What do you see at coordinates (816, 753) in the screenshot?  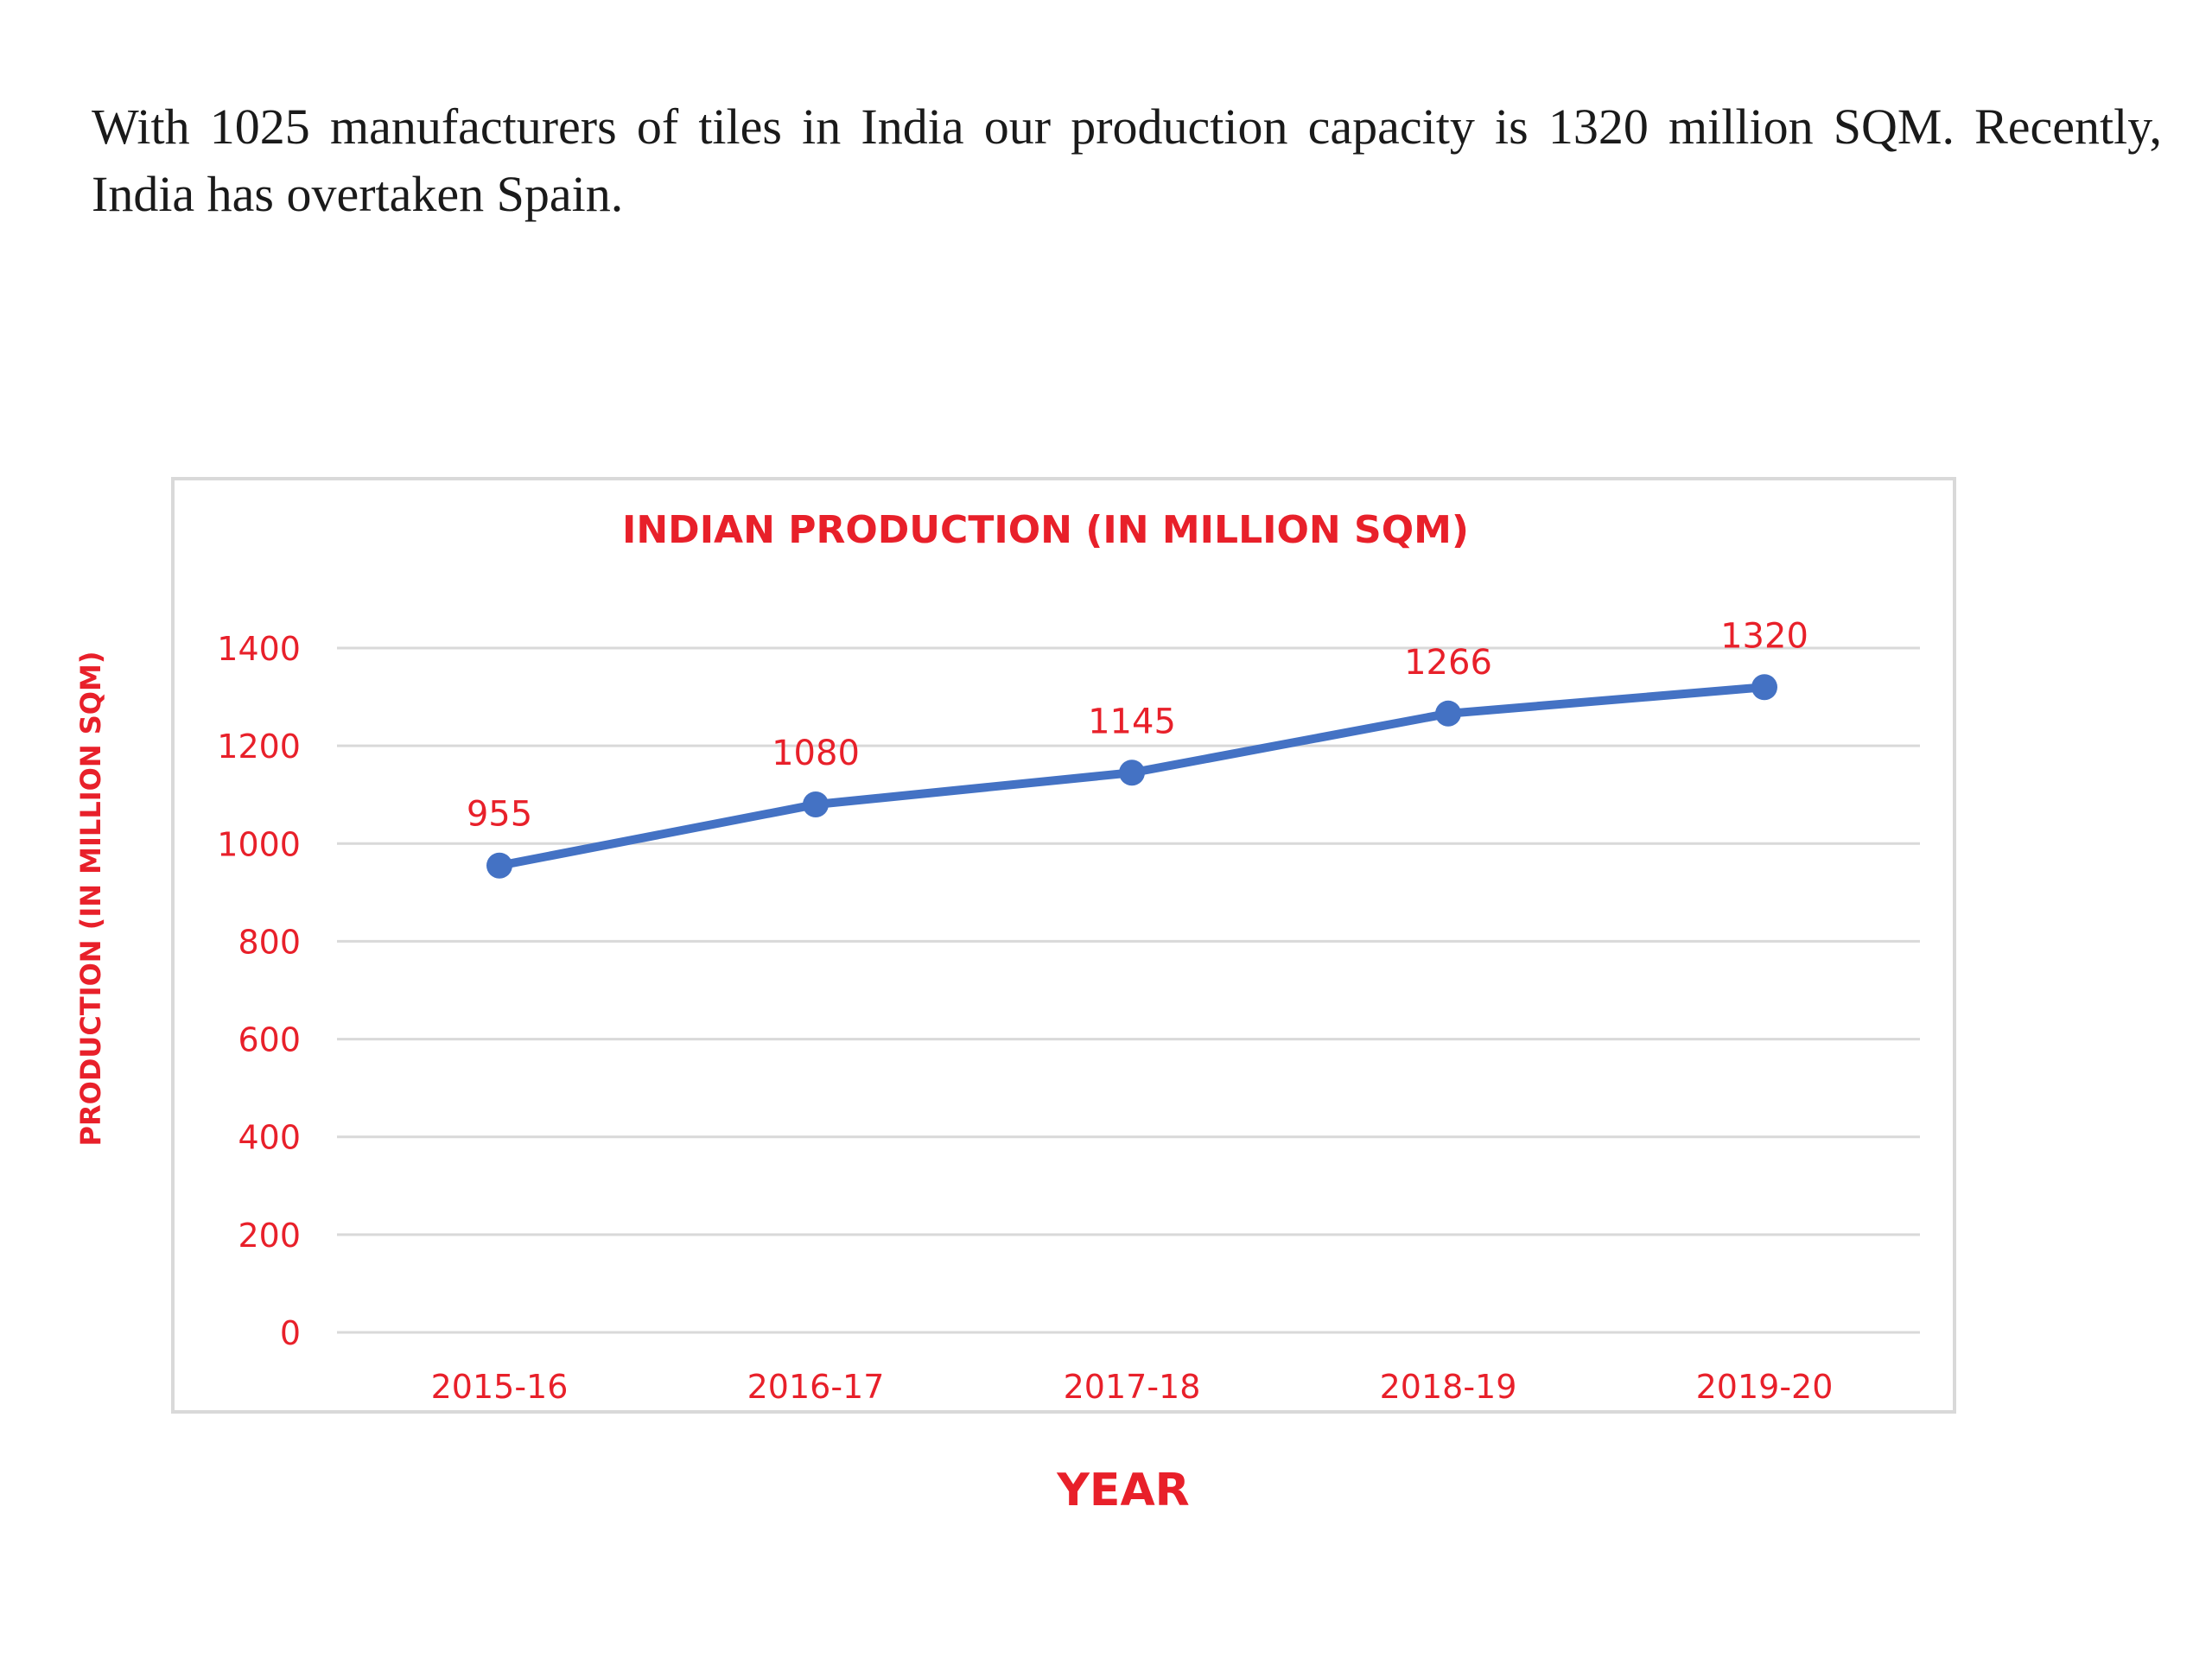 I see `data-label-2016-17: 1080` at bounding box center [816, 753].